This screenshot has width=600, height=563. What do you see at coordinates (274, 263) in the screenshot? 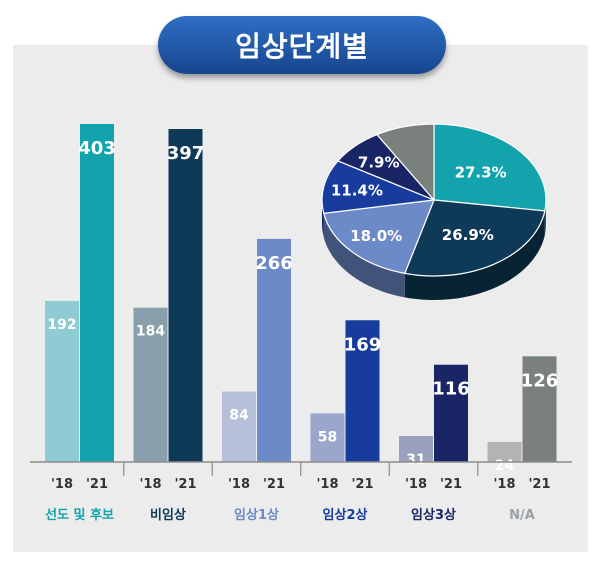
I see `value-label-2021-2: 266` at bounding box center [274, 263].